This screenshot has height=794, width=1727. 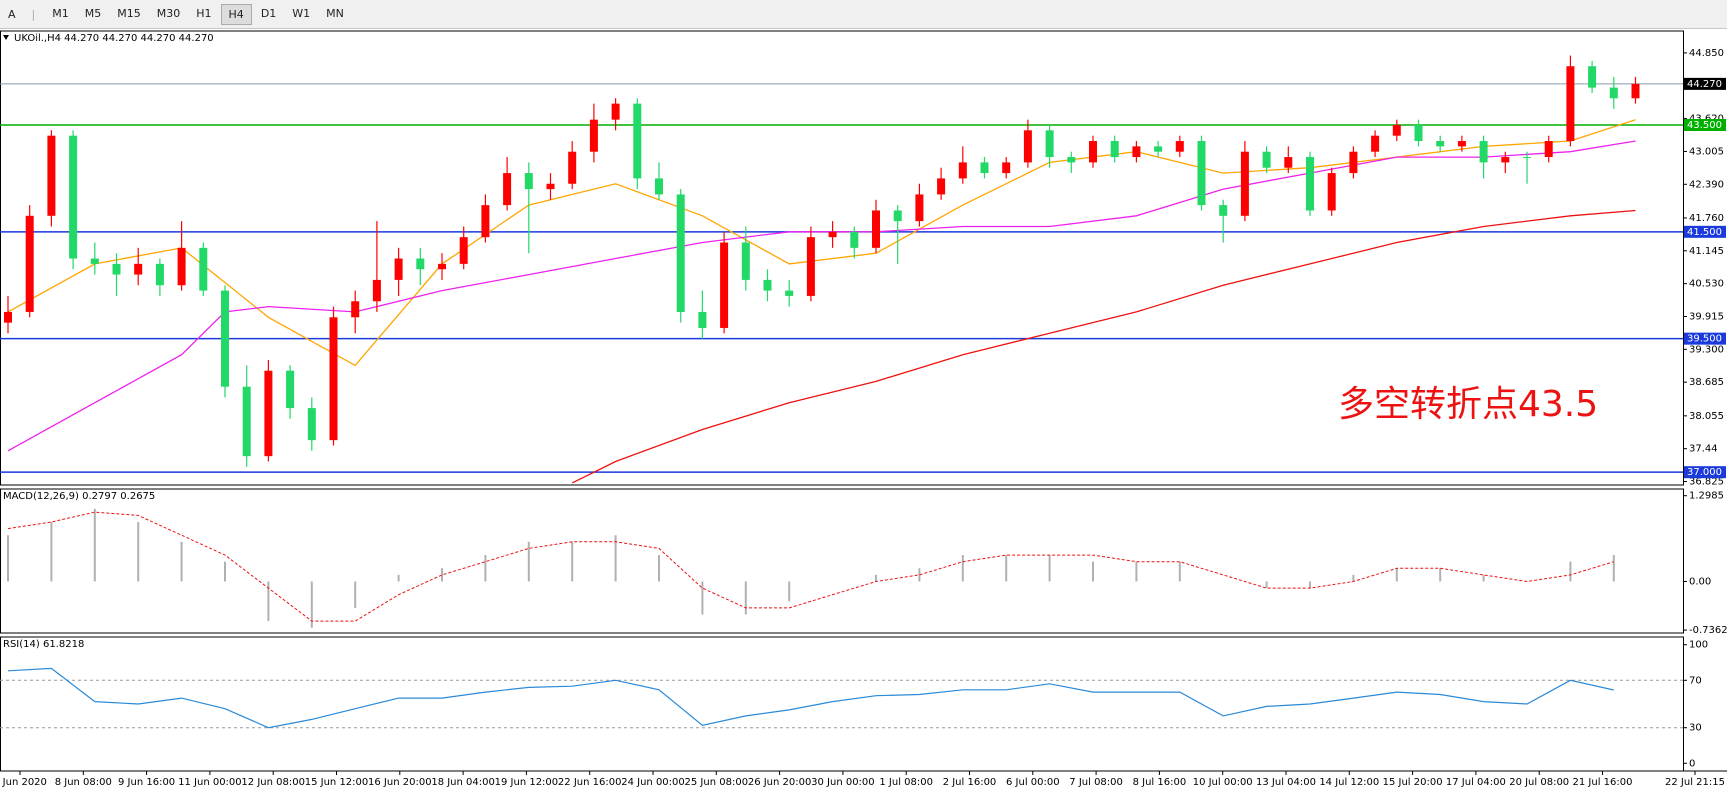 What do you see at coordinates (1706, 251) in the screenshot?
I see `y-tick-label: 41.145` at bounding box center [1706, 251].